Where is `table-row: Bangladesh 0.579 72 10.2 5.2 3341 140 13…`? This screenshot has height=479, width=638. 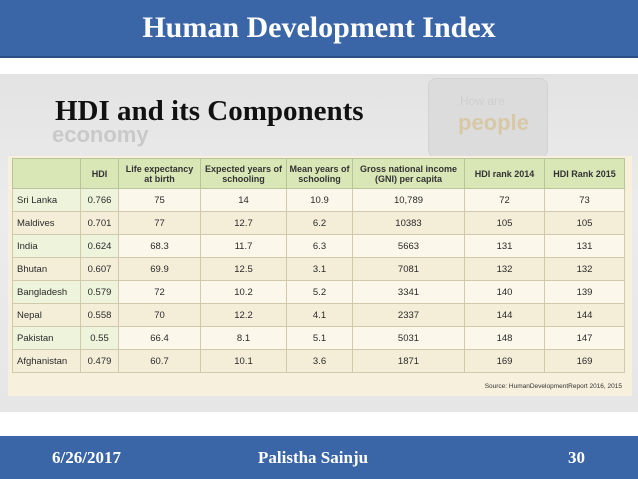
table-row: Bangladesh 0.579 72 10.2 5.2 3341 140 13… is located at coordinates (318, 292).